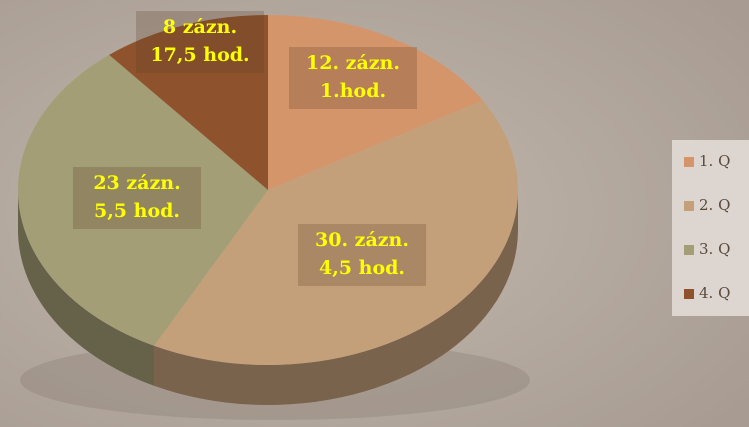 The image size is (749, 427). What do you see at coordinates (714, 205) in the screenshot?
I see `legend-label: 2. Q` at bounding box center [714, 205].